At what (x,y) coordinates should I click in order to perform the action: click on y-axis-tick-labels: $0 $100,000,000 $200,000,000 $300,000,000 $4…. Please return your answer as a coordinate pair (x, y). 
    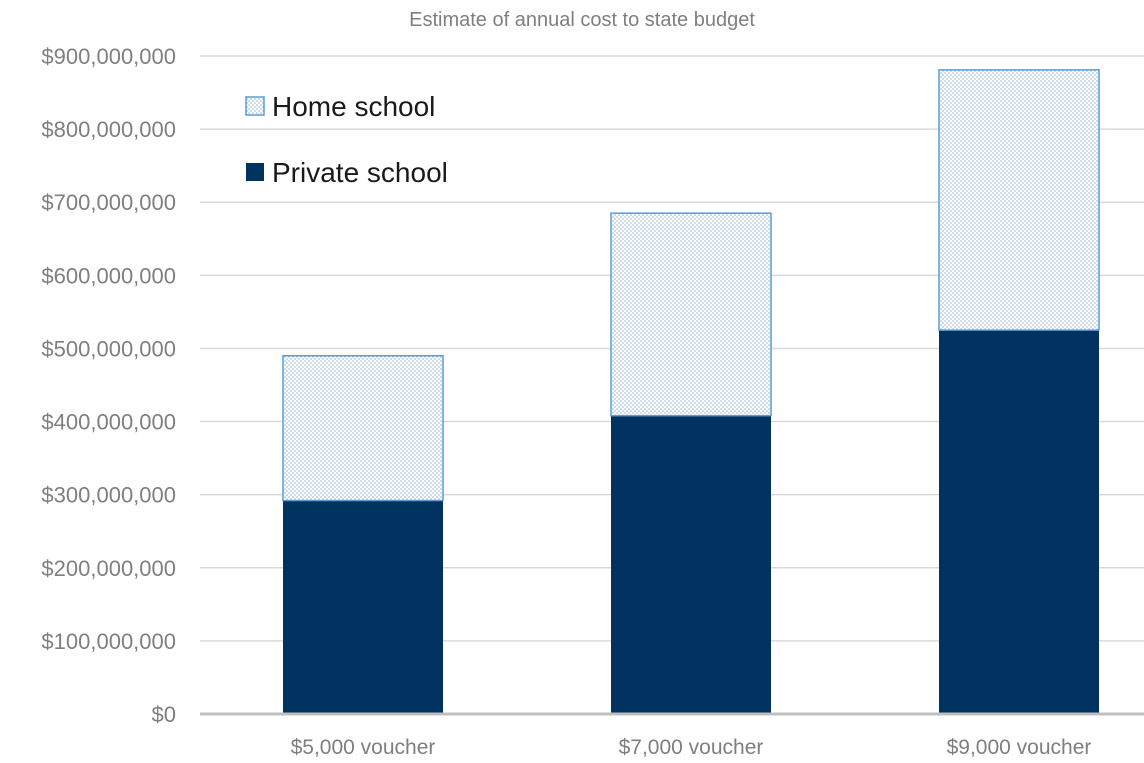
    Looking at the image, I should click on (108, 385).